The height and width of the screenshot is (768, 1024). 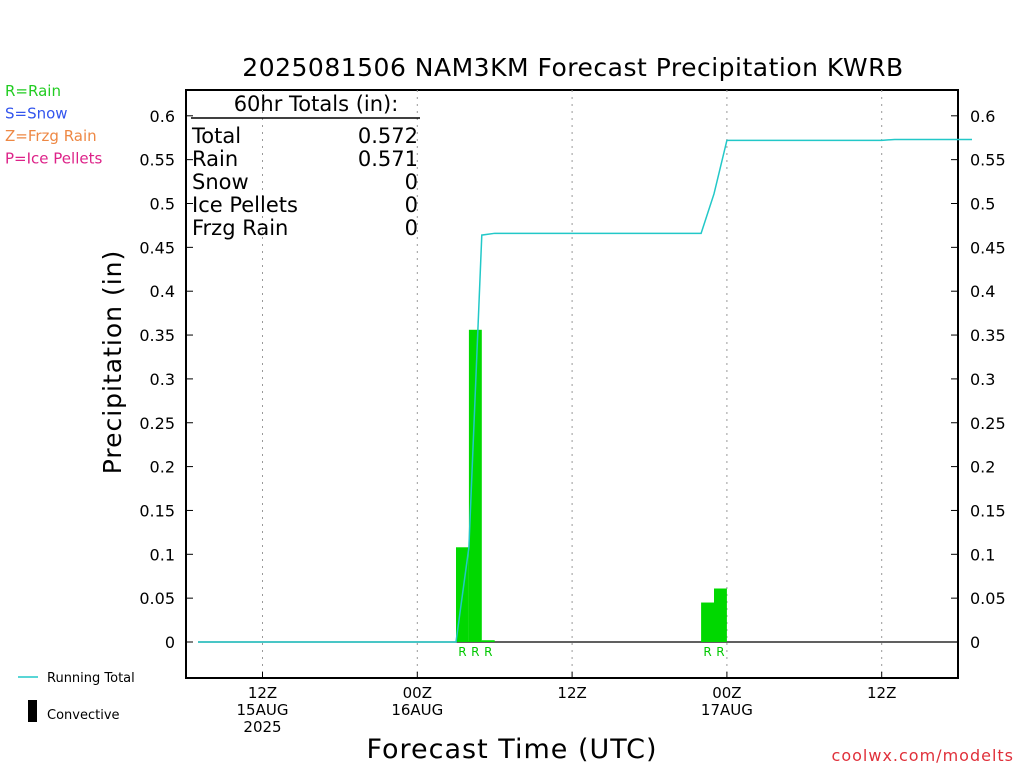 I want to click on y-tick-label-left: 0.55, so click(x=157, y=160).